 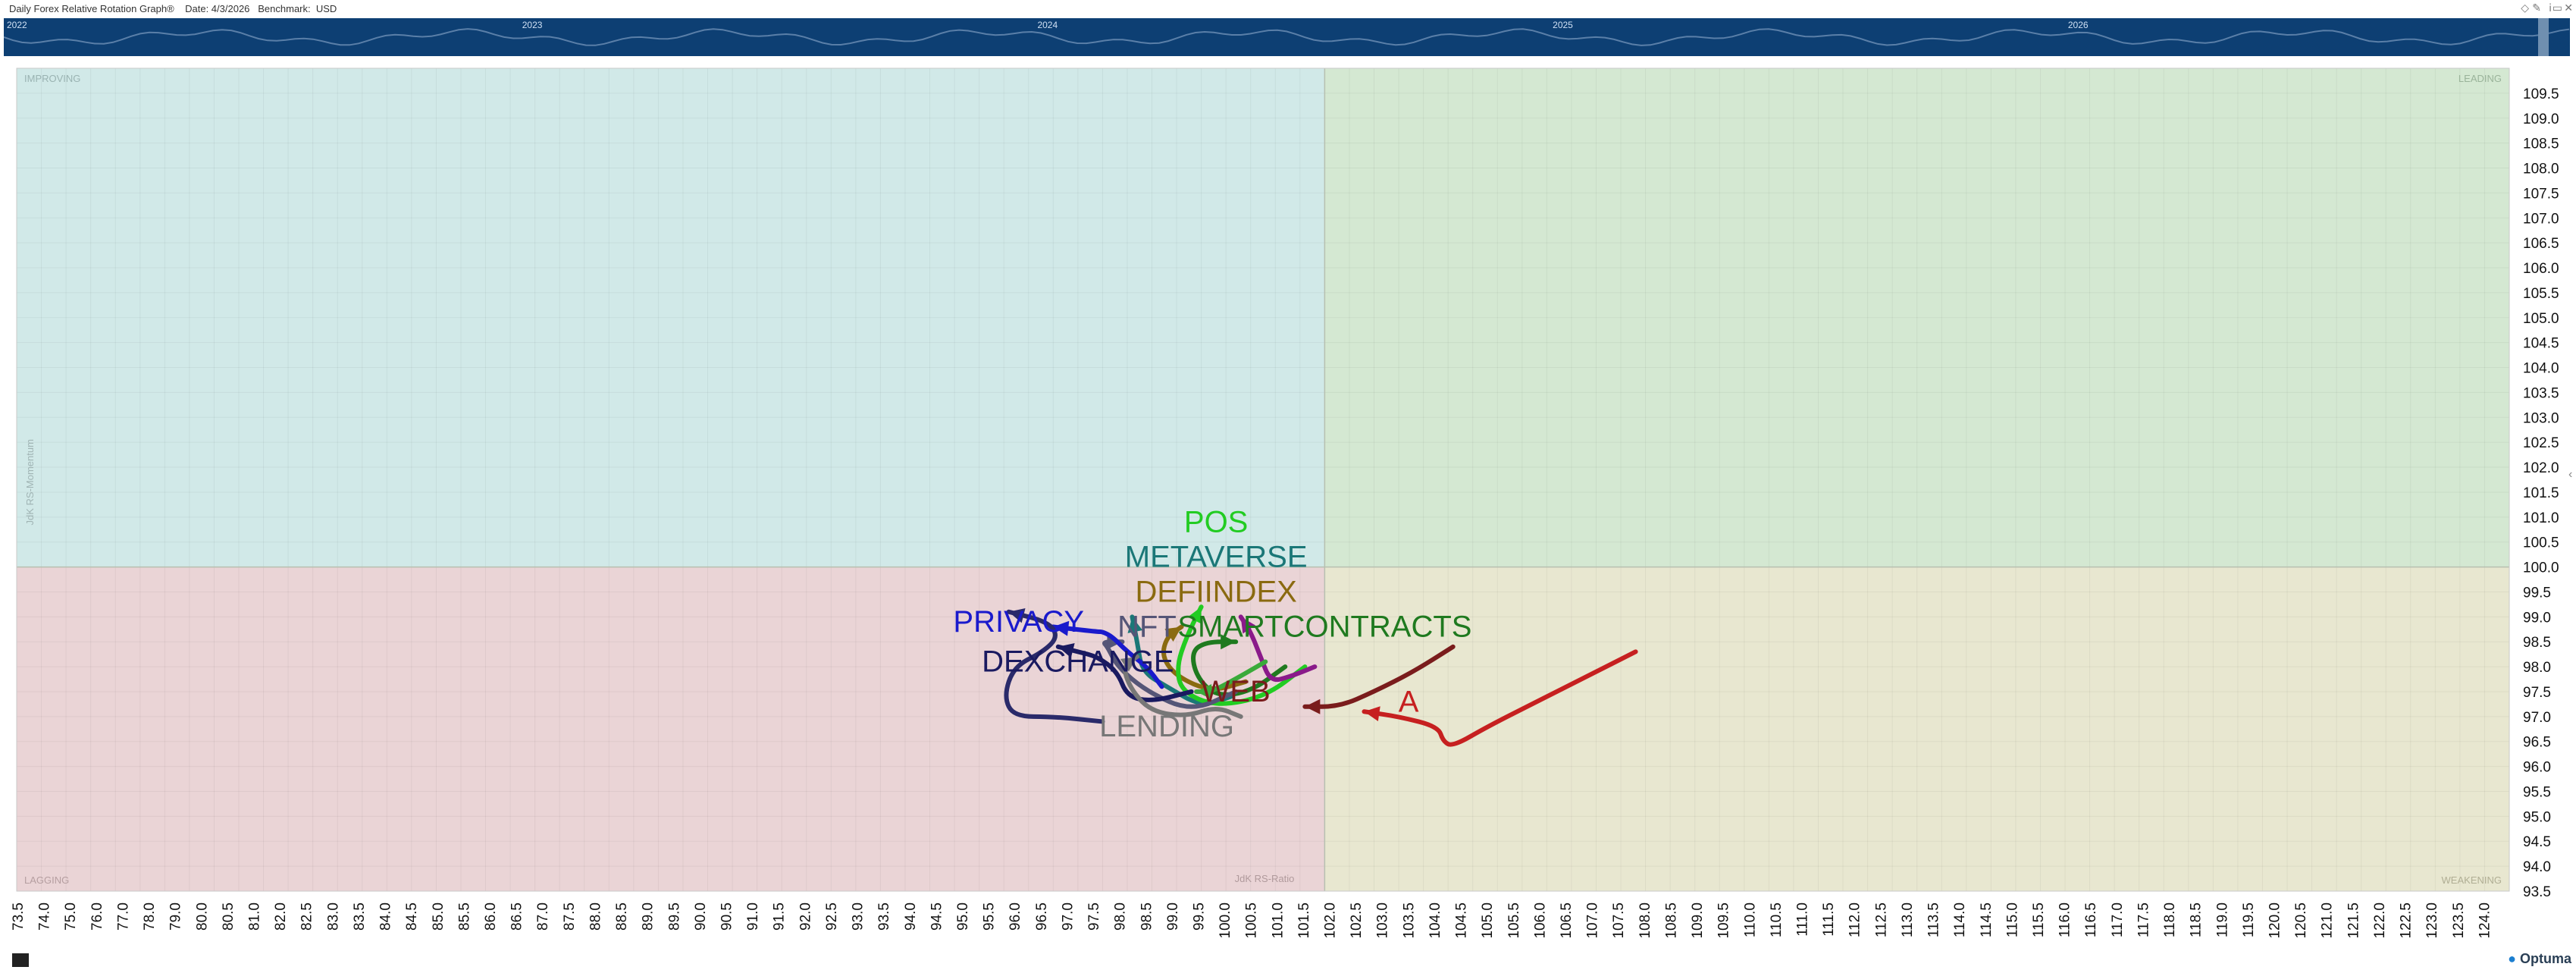 What do you see at coordinates (2472, 880) in the screenshot?
I see `quadrant-label-weakening: WEAKENING` at bounding box center [2472, 880].